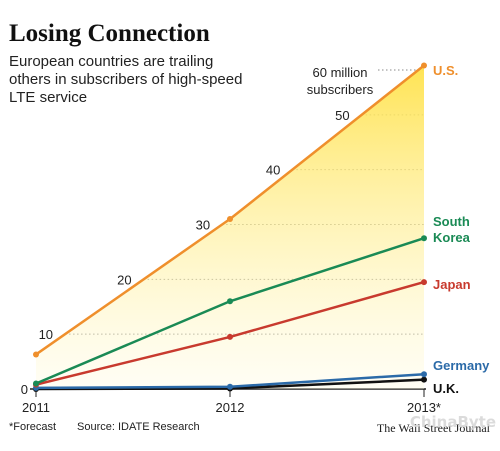  I want to click on forecast-note: *Forecast, so click(33, 427).